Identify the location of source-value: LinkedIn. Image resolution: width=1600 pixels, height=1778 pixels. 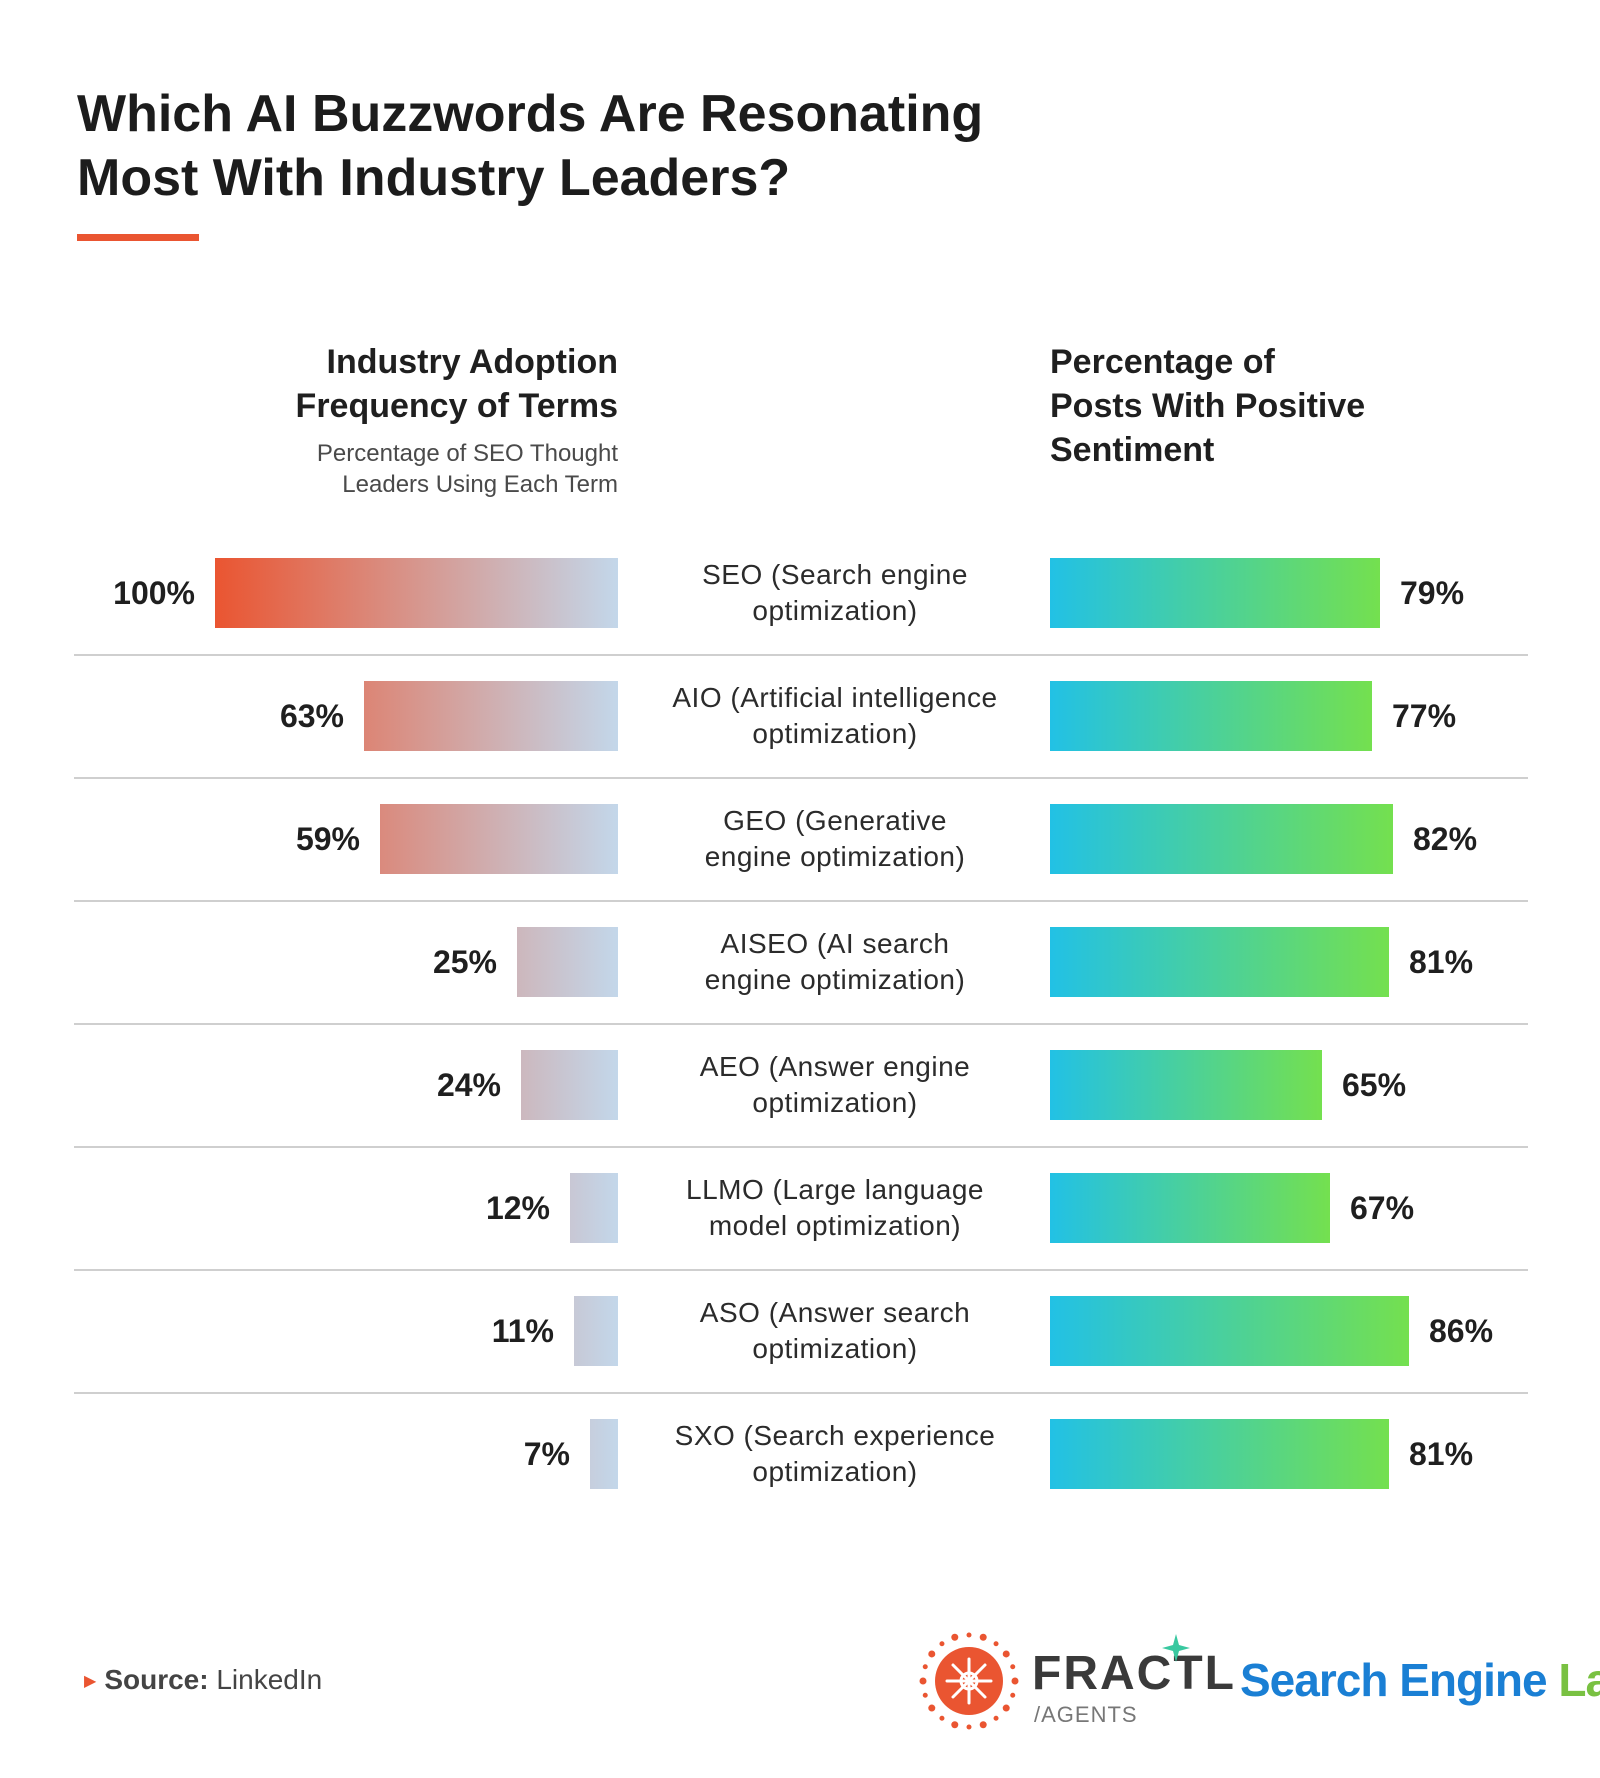
(269, 1679).